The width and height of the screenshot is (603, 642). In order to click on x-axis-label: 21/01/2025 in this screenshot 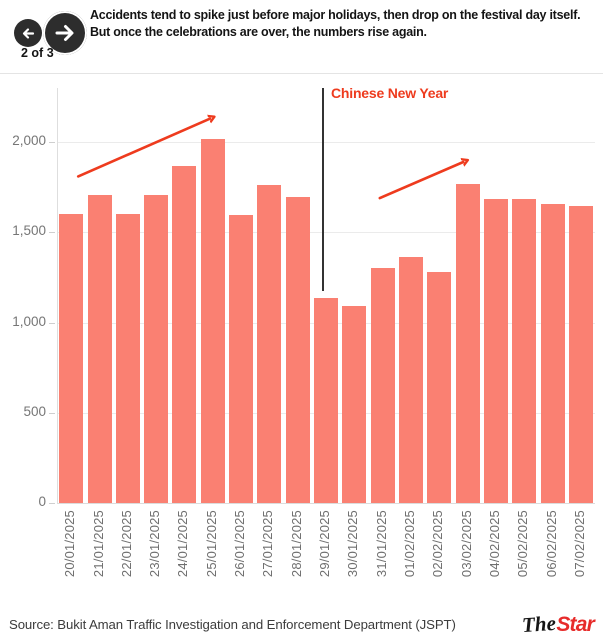, I will do `click(98, 544)`.